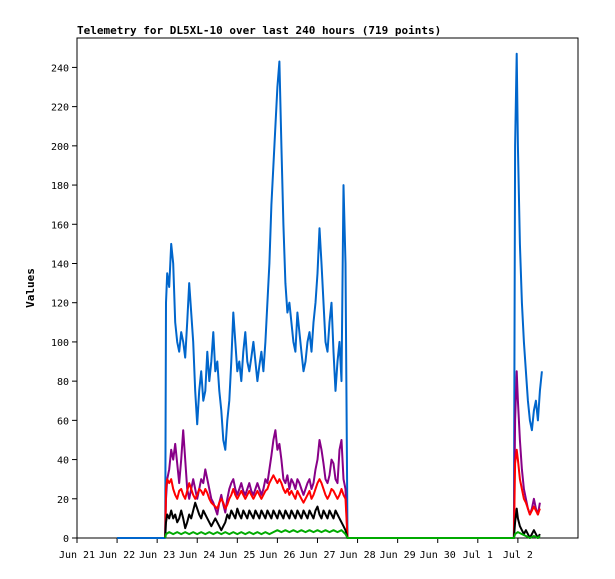  What do you see at coordinates (60, 186) in the screenshot?
I see `y-tick-label: 180` at bounding box center [60, 186].